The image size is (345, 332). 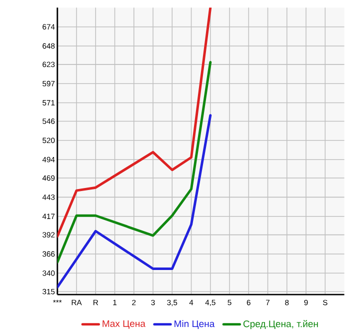 I want to click on legend-label: Сред.Цена, т.йен, so click(x=280, y=324).